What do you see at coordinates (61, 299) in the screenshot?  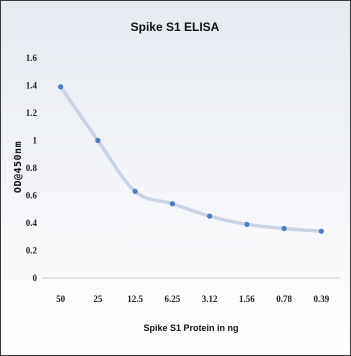 I see `x-tick-label: 50` at bounding box center [61, 299].